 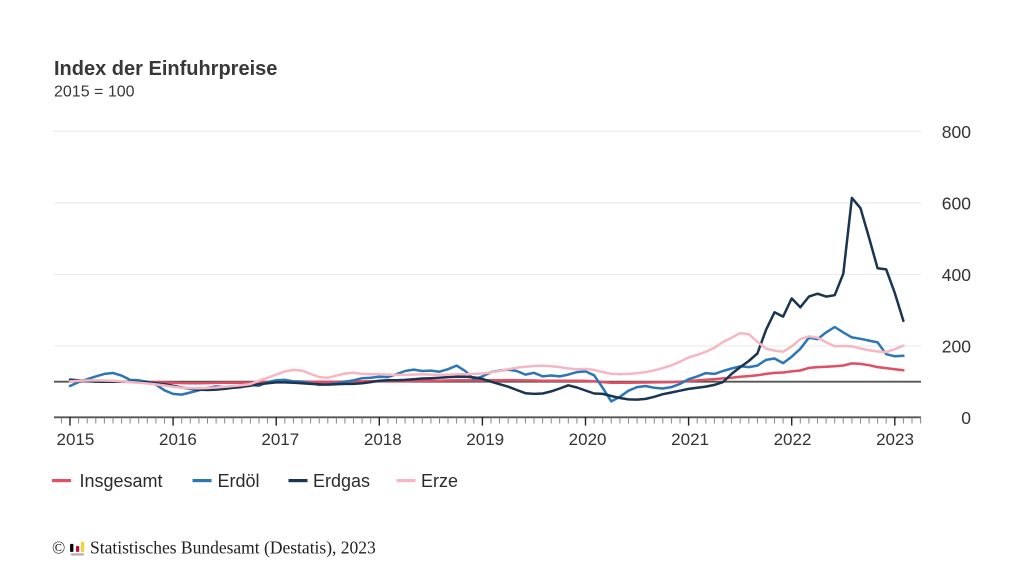 I want to click on svg-text: 2015 = 100, so click(x=94, y=92).